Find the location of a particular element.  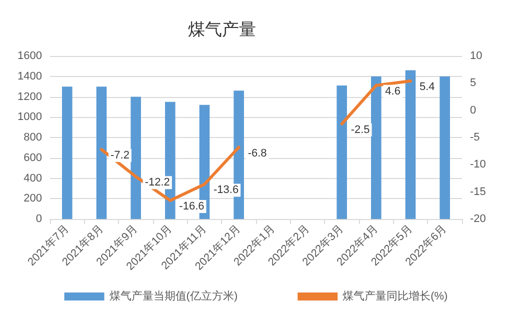

data-label: -16.6 is located at coordinates (191, 206).